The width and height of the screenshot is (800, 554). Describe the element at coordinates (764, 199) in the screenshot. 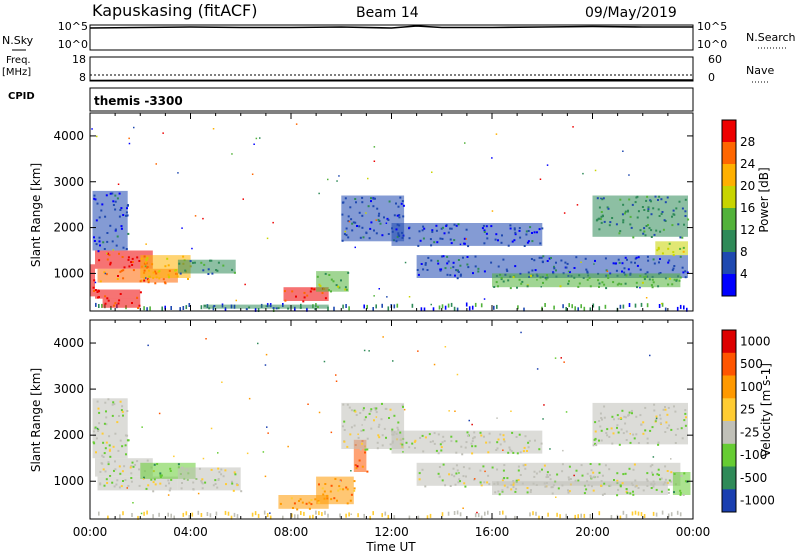

I see `power-zlabel: Power [dB]` at that location.